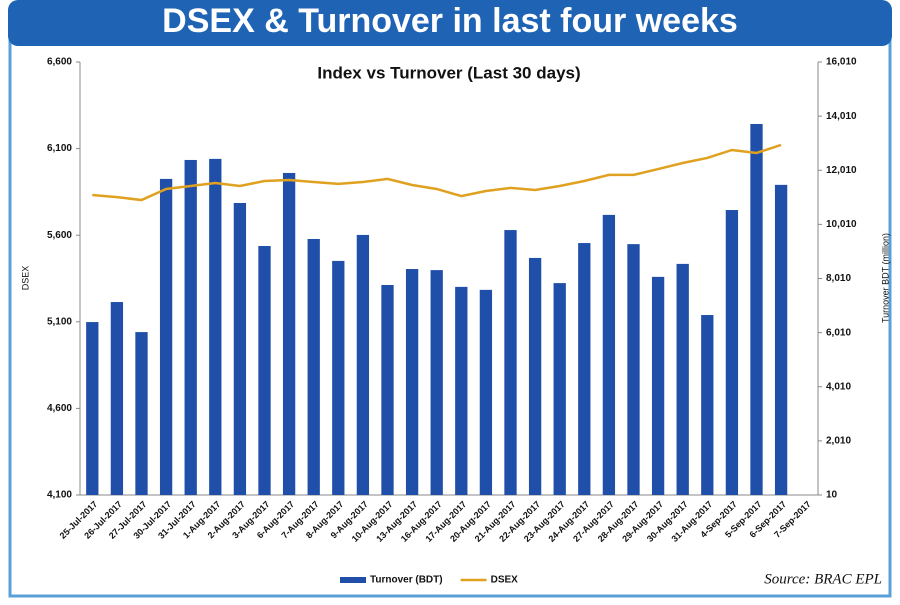 This screenshot has width=900, height=605. Describe the element at coordinates (838, 332) in the screenshot. I see `y2-tick-label: 6,010` at that location.